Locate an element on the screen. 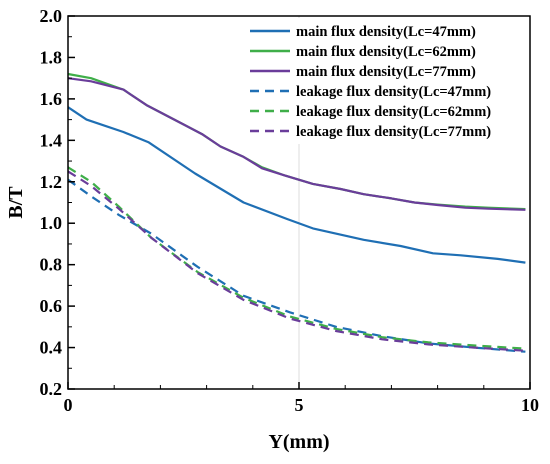 Image resolution: width=550 pixels, height=464 pixels. legend-background is located at coordinates (388, 81).